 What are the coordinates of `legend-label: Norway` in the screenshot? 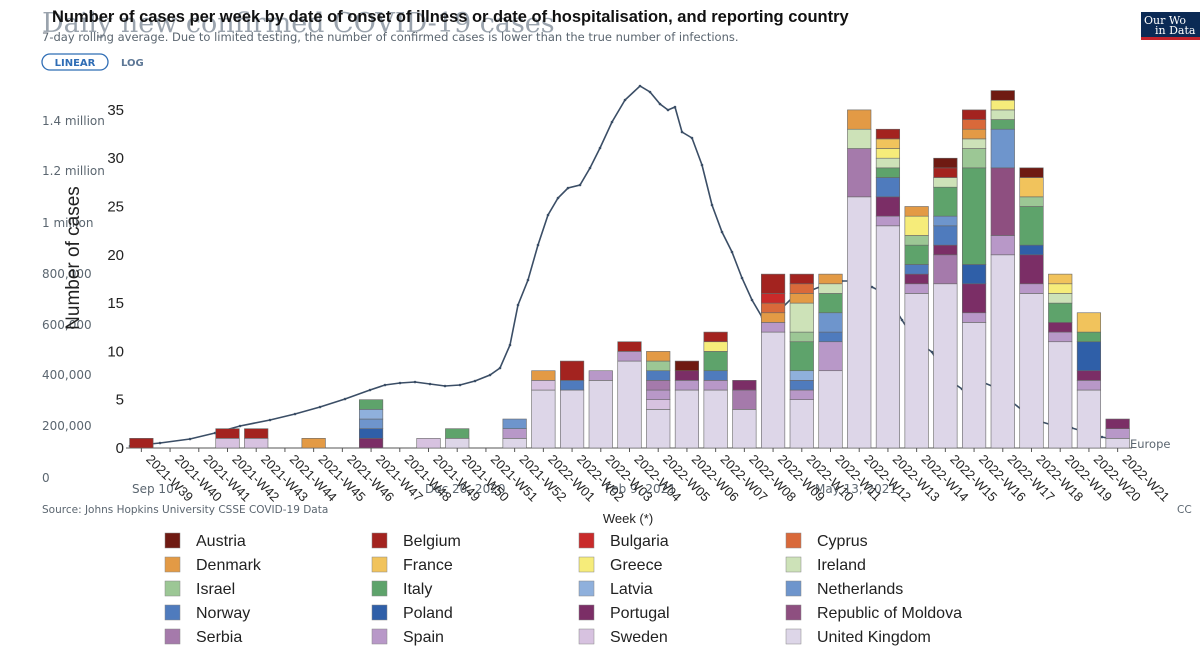 It's located at (223, 613).